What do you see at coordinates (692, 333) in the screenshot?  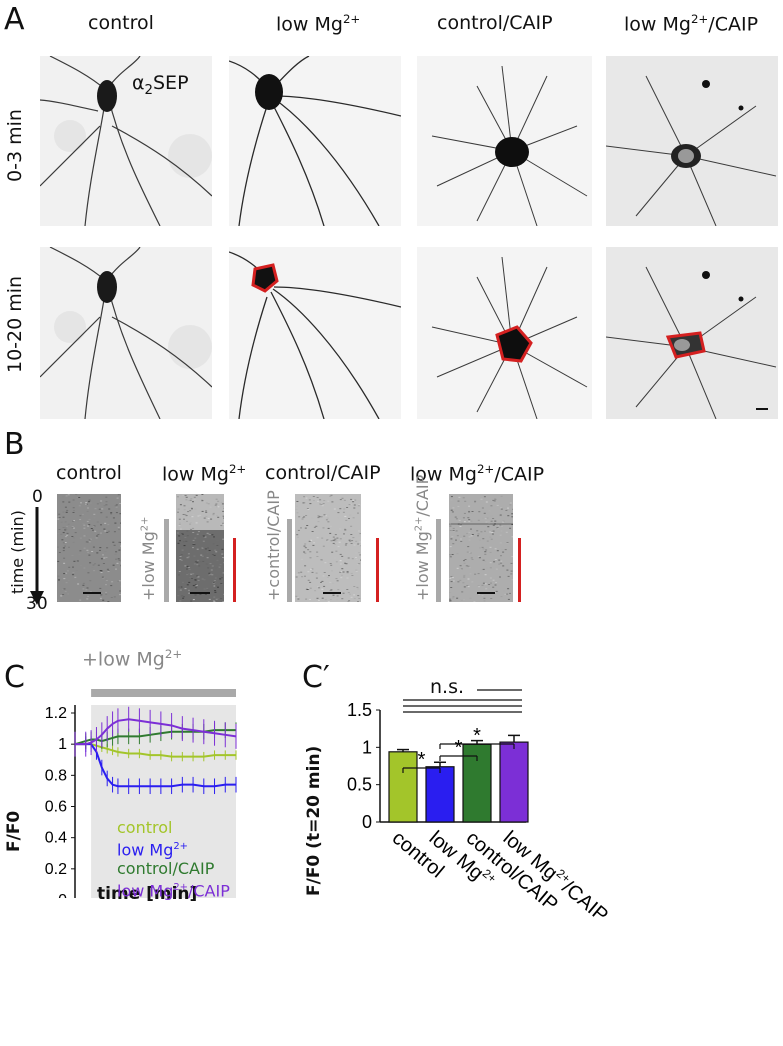 I see `micrograph-lowmgcaip-late` at bounding box center [692, 333].